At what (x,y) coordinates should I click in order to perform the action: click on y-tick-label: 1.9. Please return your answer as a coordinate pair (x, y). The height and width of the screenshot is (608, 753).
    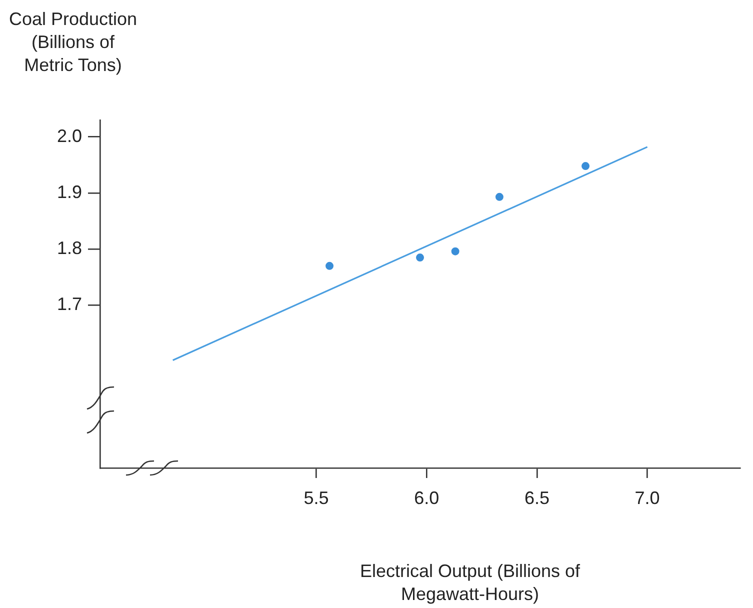
    Looking at the image, I should click on (69, 192).